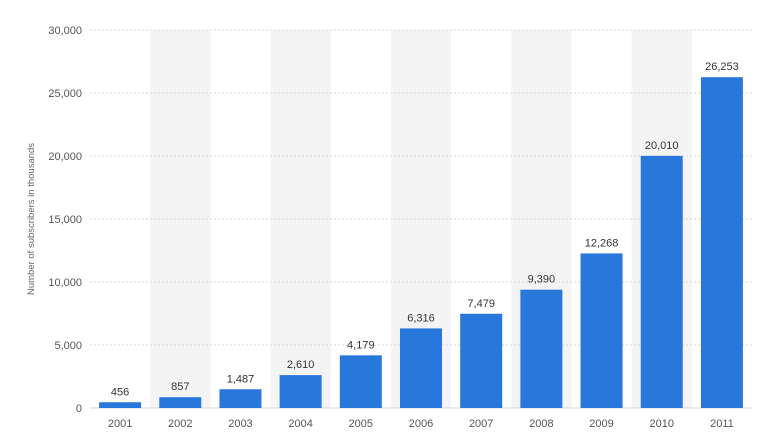  What do you see at coordinates (481, 360) in the screenshot?
I see `bar-2007` at bounding box center [481, 360].